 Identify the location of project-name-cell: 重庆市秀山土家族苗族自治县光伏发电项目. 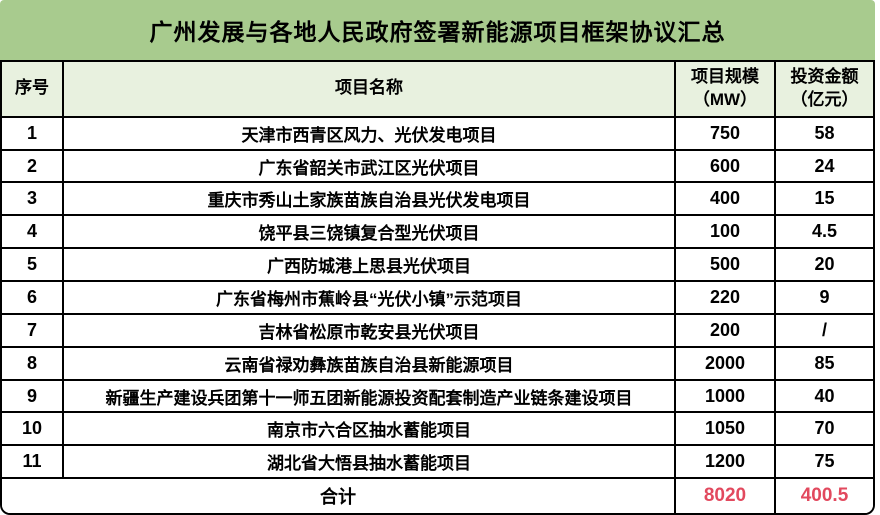
(370, 199).